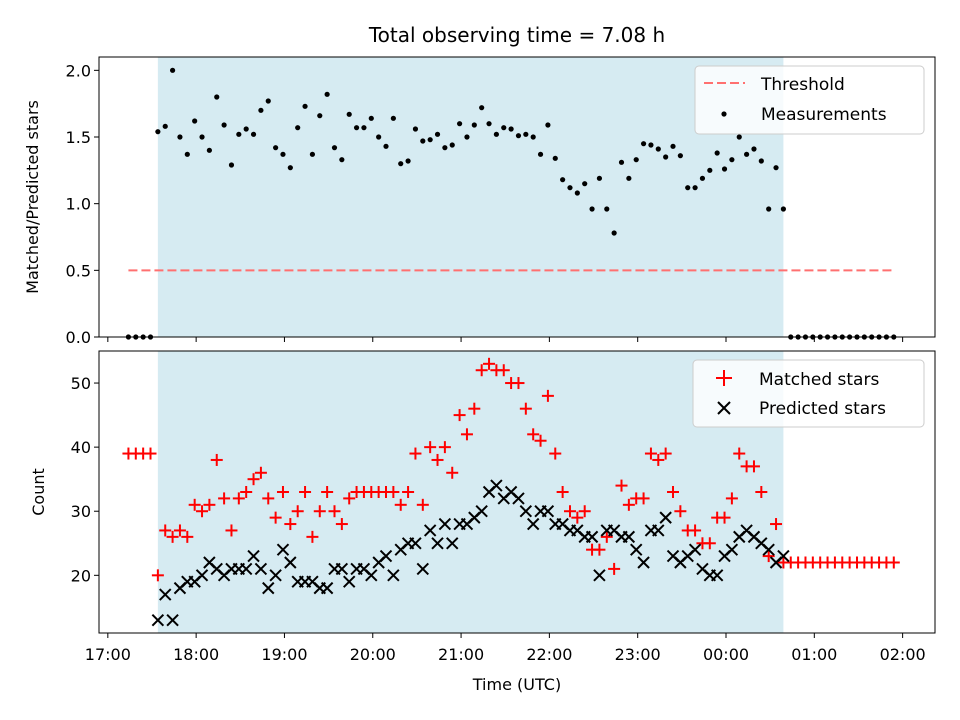 Image resolution: width=960 pixels, height=720 pixels. What do you see at coordinates (85, 479) in the screenshot?
I see `count-y-axis: 20 30 40 50` at bounding box center [85, 479].